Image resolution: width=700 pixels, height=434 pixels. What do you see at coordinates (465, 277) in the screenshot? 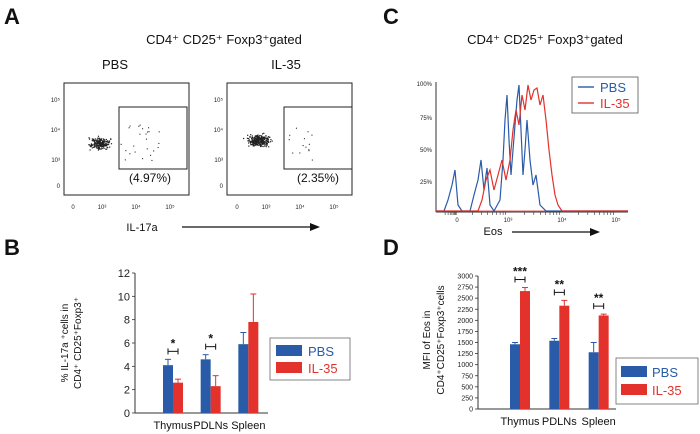
I see `bar-chart-ytick-label: 3000` at bounding box center [465, 277].